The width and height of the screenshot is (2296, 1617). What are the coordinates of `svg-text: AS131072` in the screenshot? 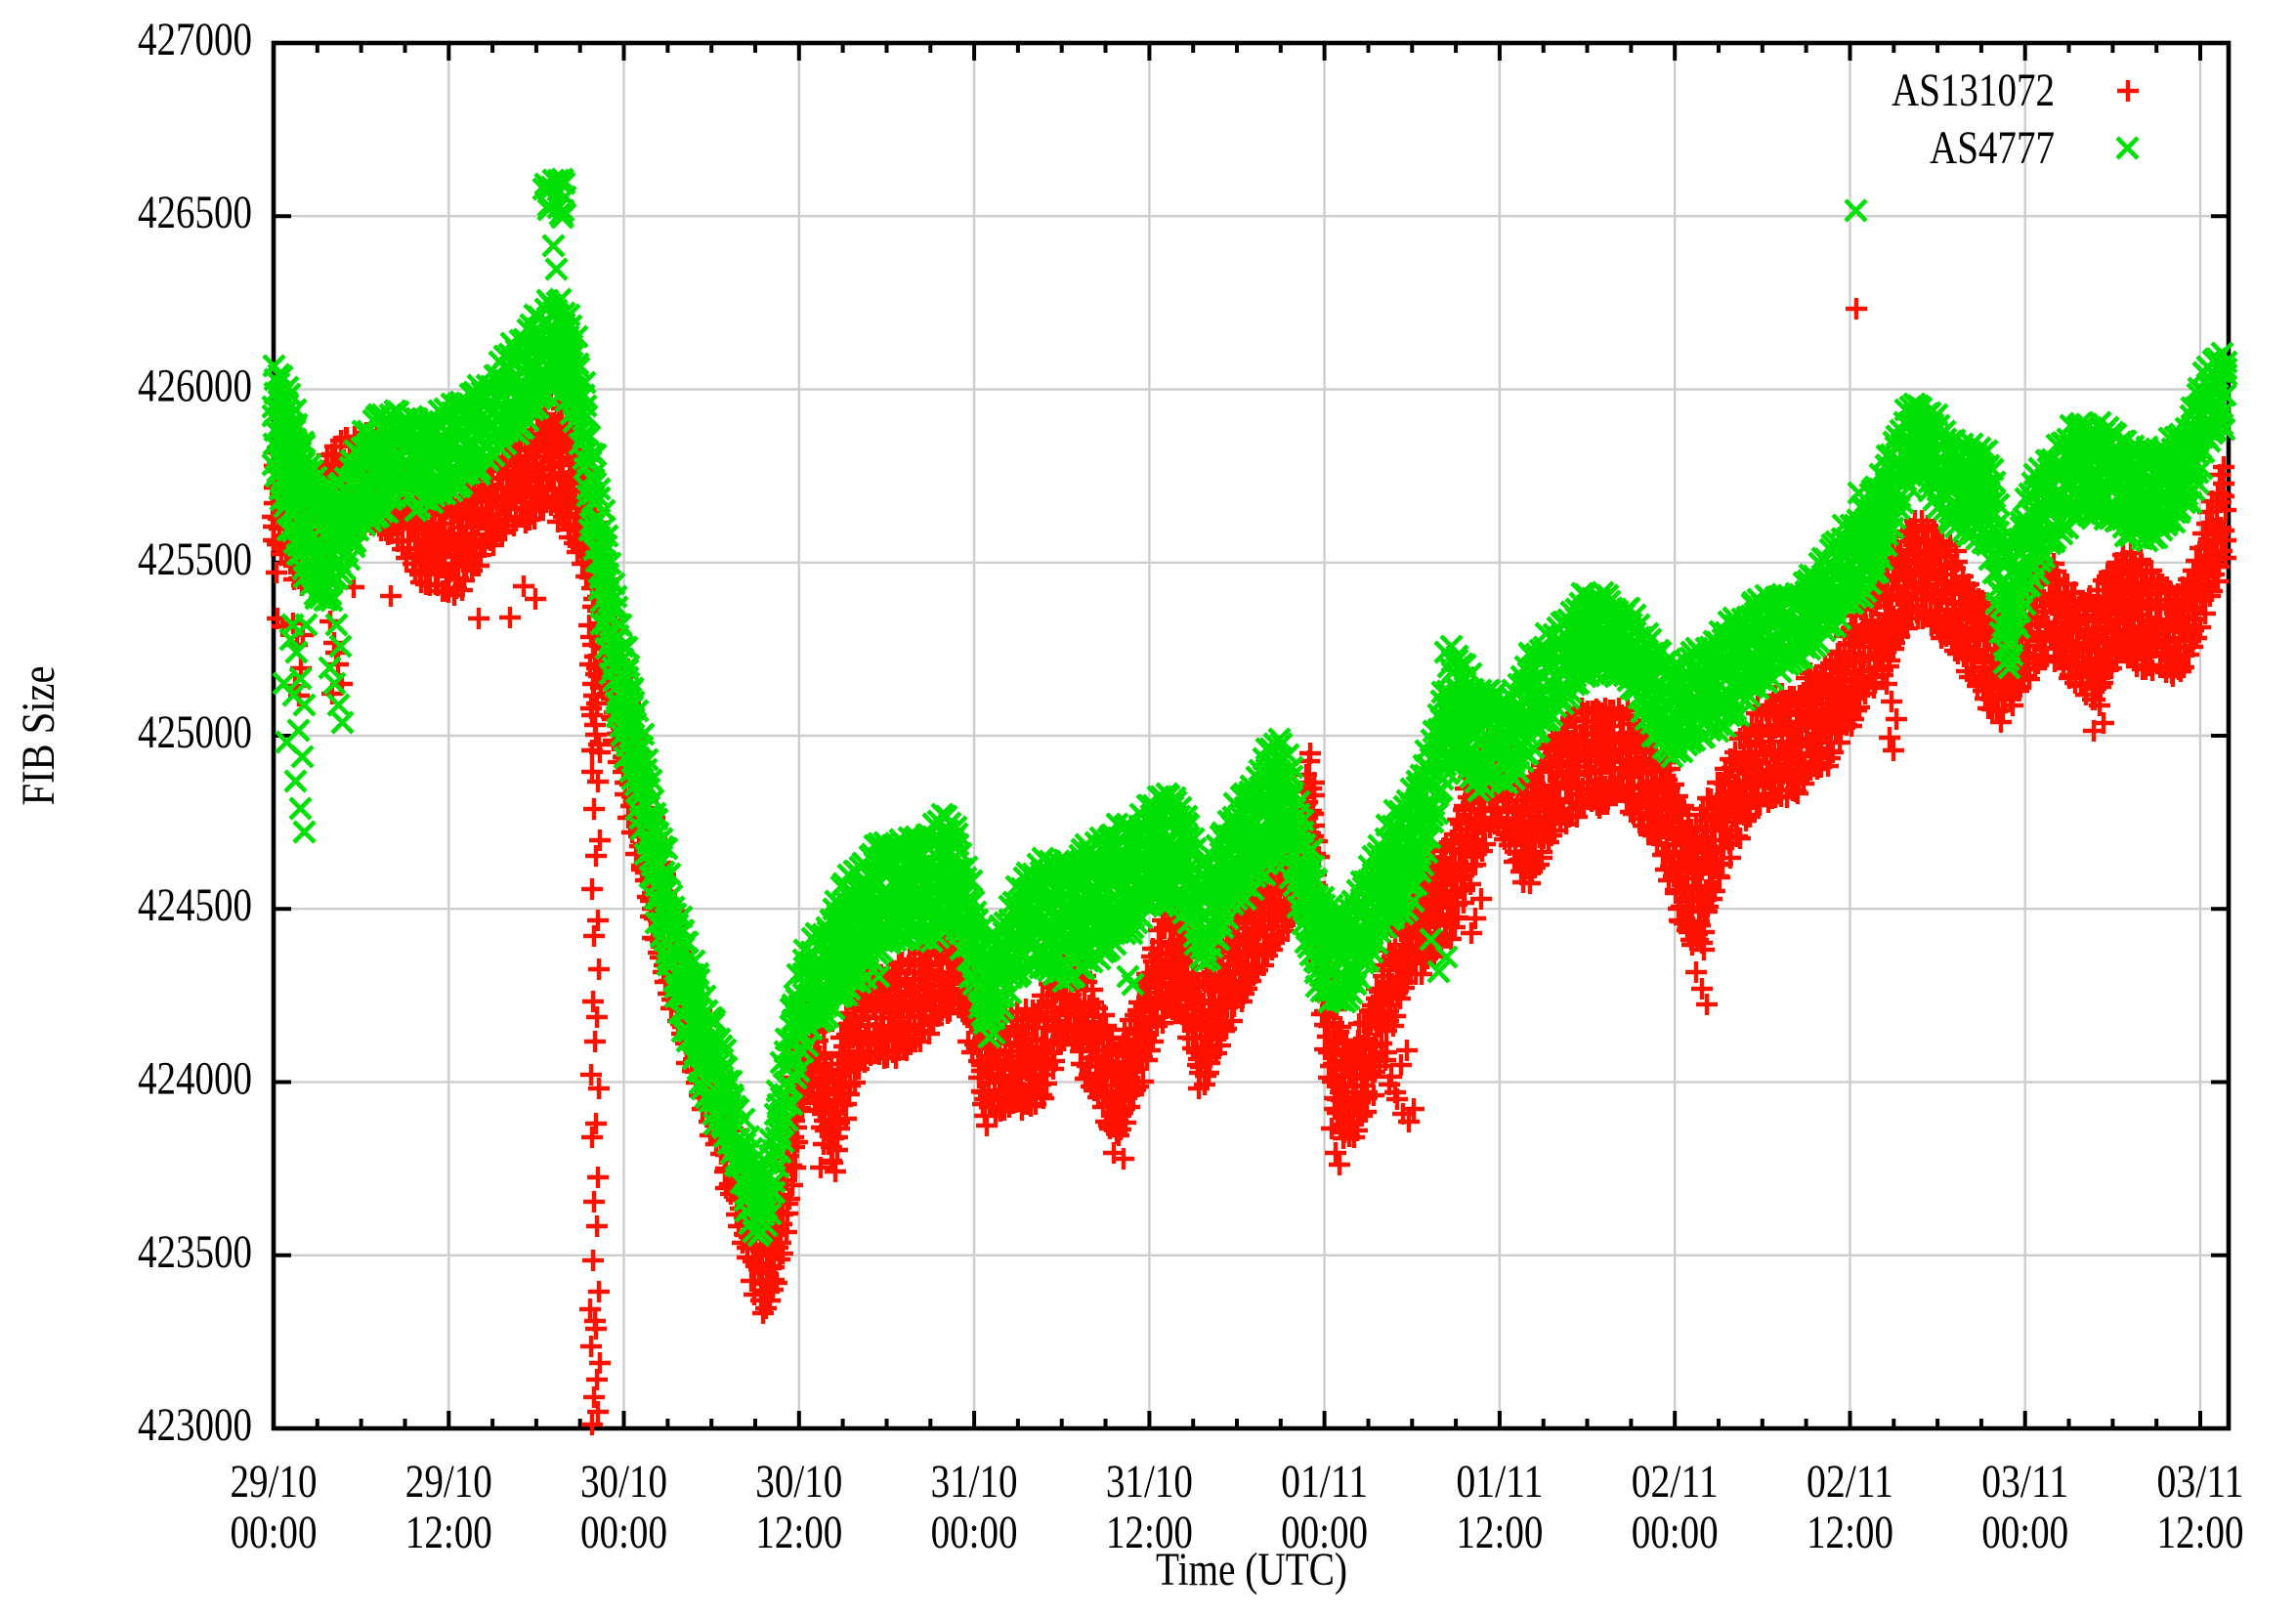 It's located at (1973, 90).